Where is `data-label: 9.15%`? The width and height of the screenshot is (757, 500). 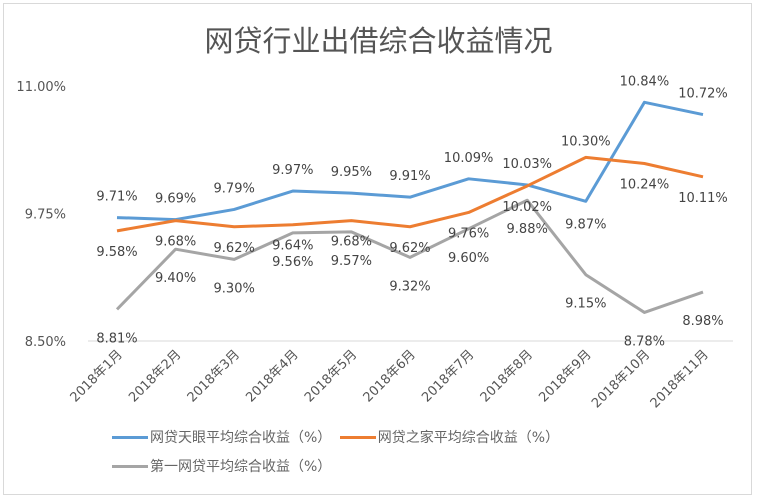
data-label: 9.15% is located at coordinates (585, 304).